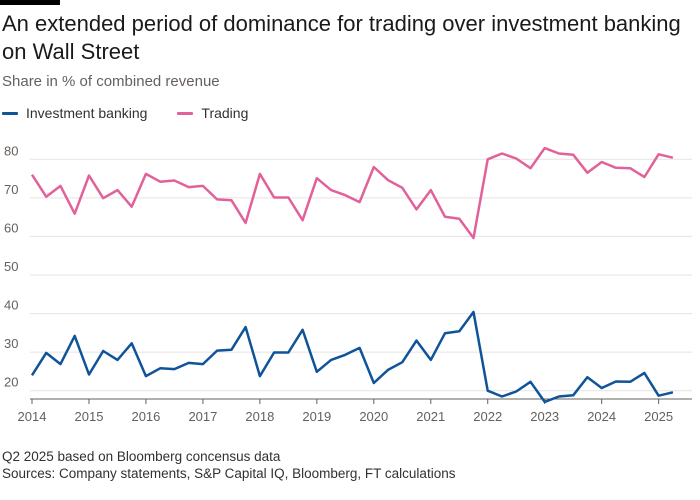  Describe the element at coordinates (145, 416) in the screenshot. I see `x-tick-label: 2016` at that location.